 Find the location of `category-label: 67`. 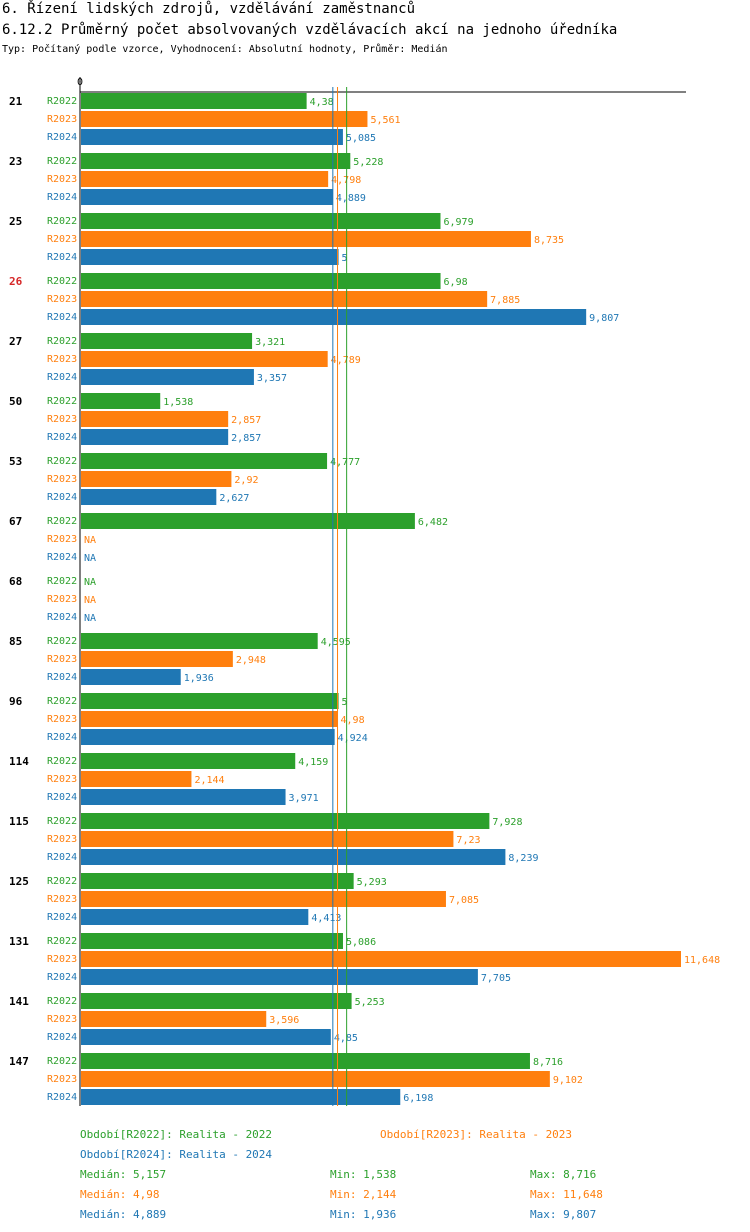

category-label: 67 is located at coordinates (15, 521).